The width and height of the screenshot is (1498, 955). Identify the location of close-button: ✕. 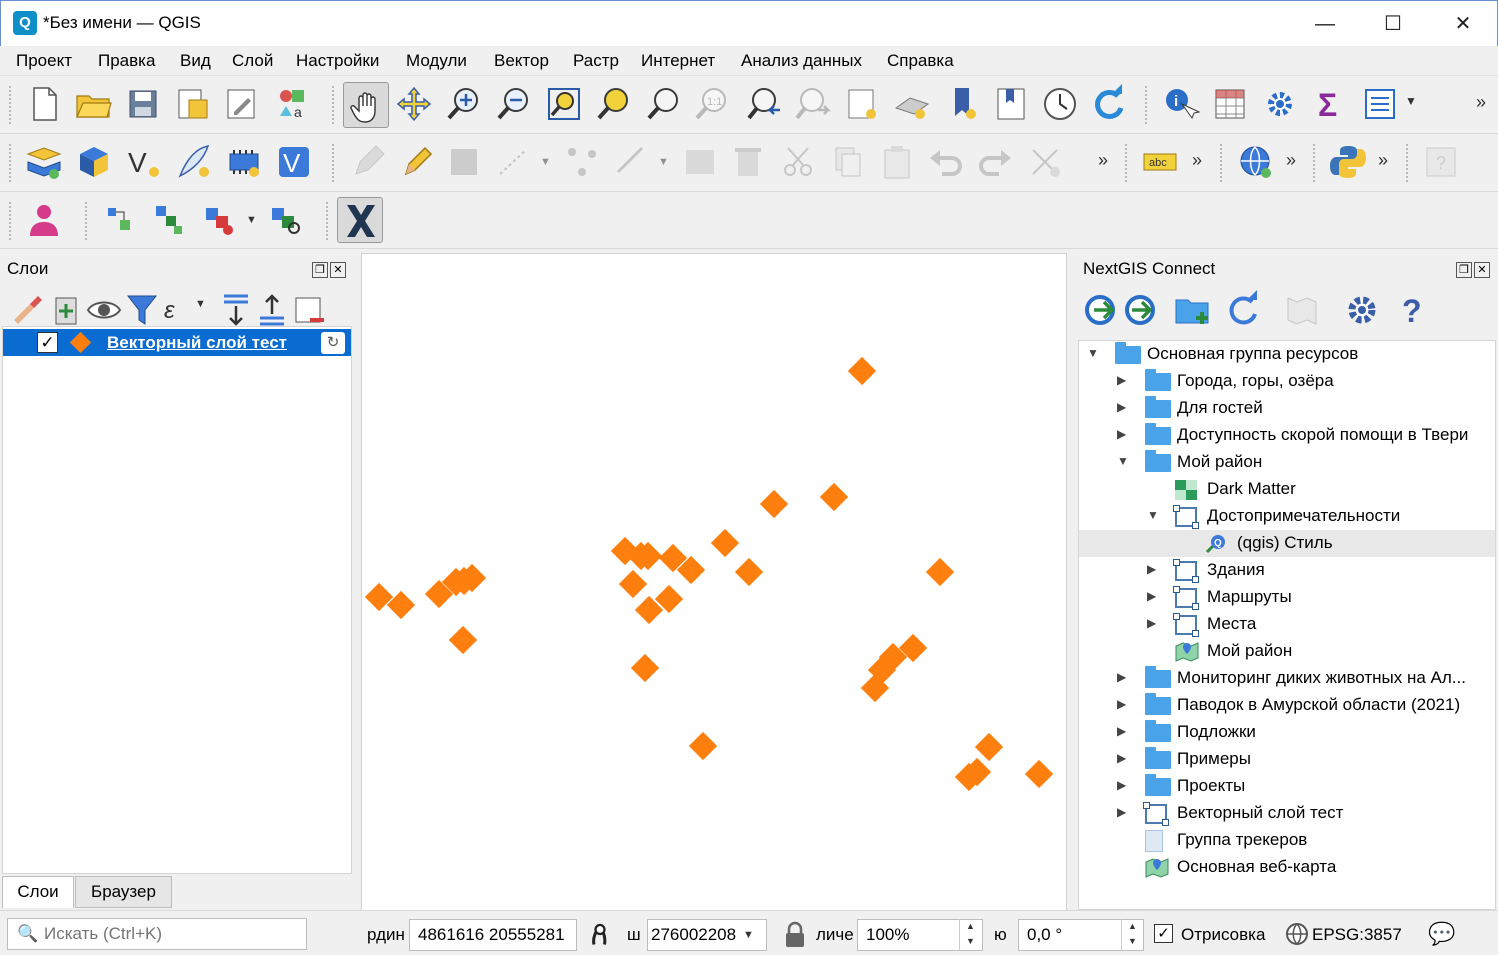
(1463, 24).